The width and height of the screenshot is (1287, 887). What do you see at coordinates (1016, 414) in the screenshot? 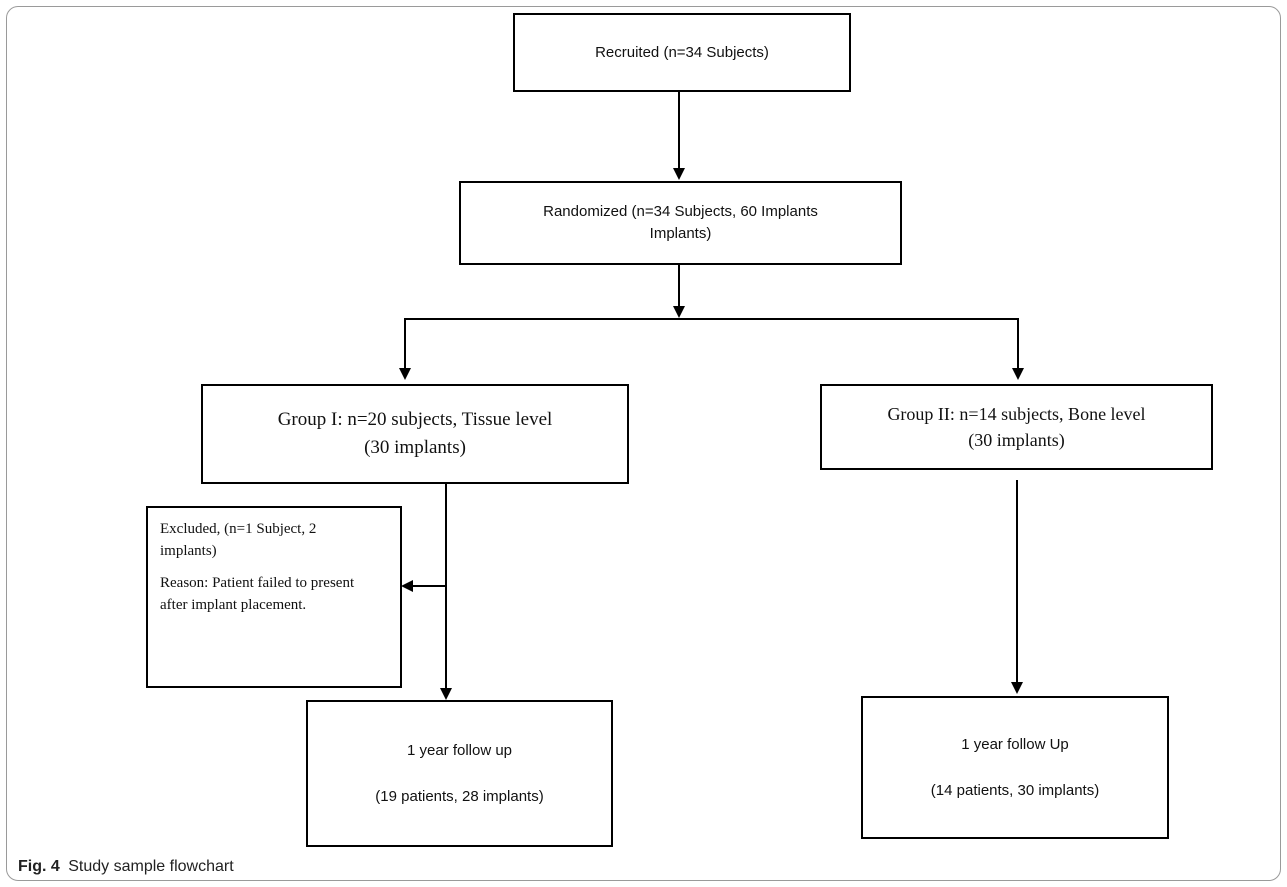
I see `group2-line-1: Group II: n=14 subjects, Bone level` at bounding box center [1016, 414].